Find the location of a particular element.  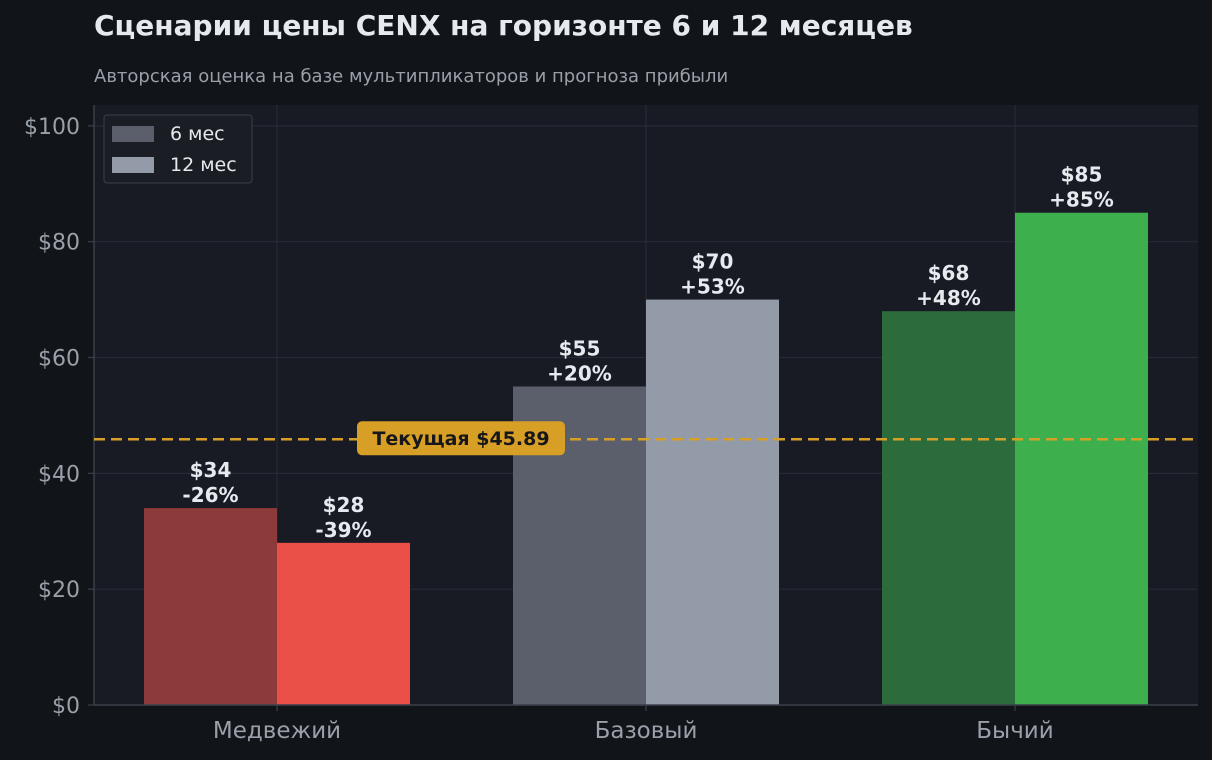

current-price-badge is located at coordinates (461, 438).